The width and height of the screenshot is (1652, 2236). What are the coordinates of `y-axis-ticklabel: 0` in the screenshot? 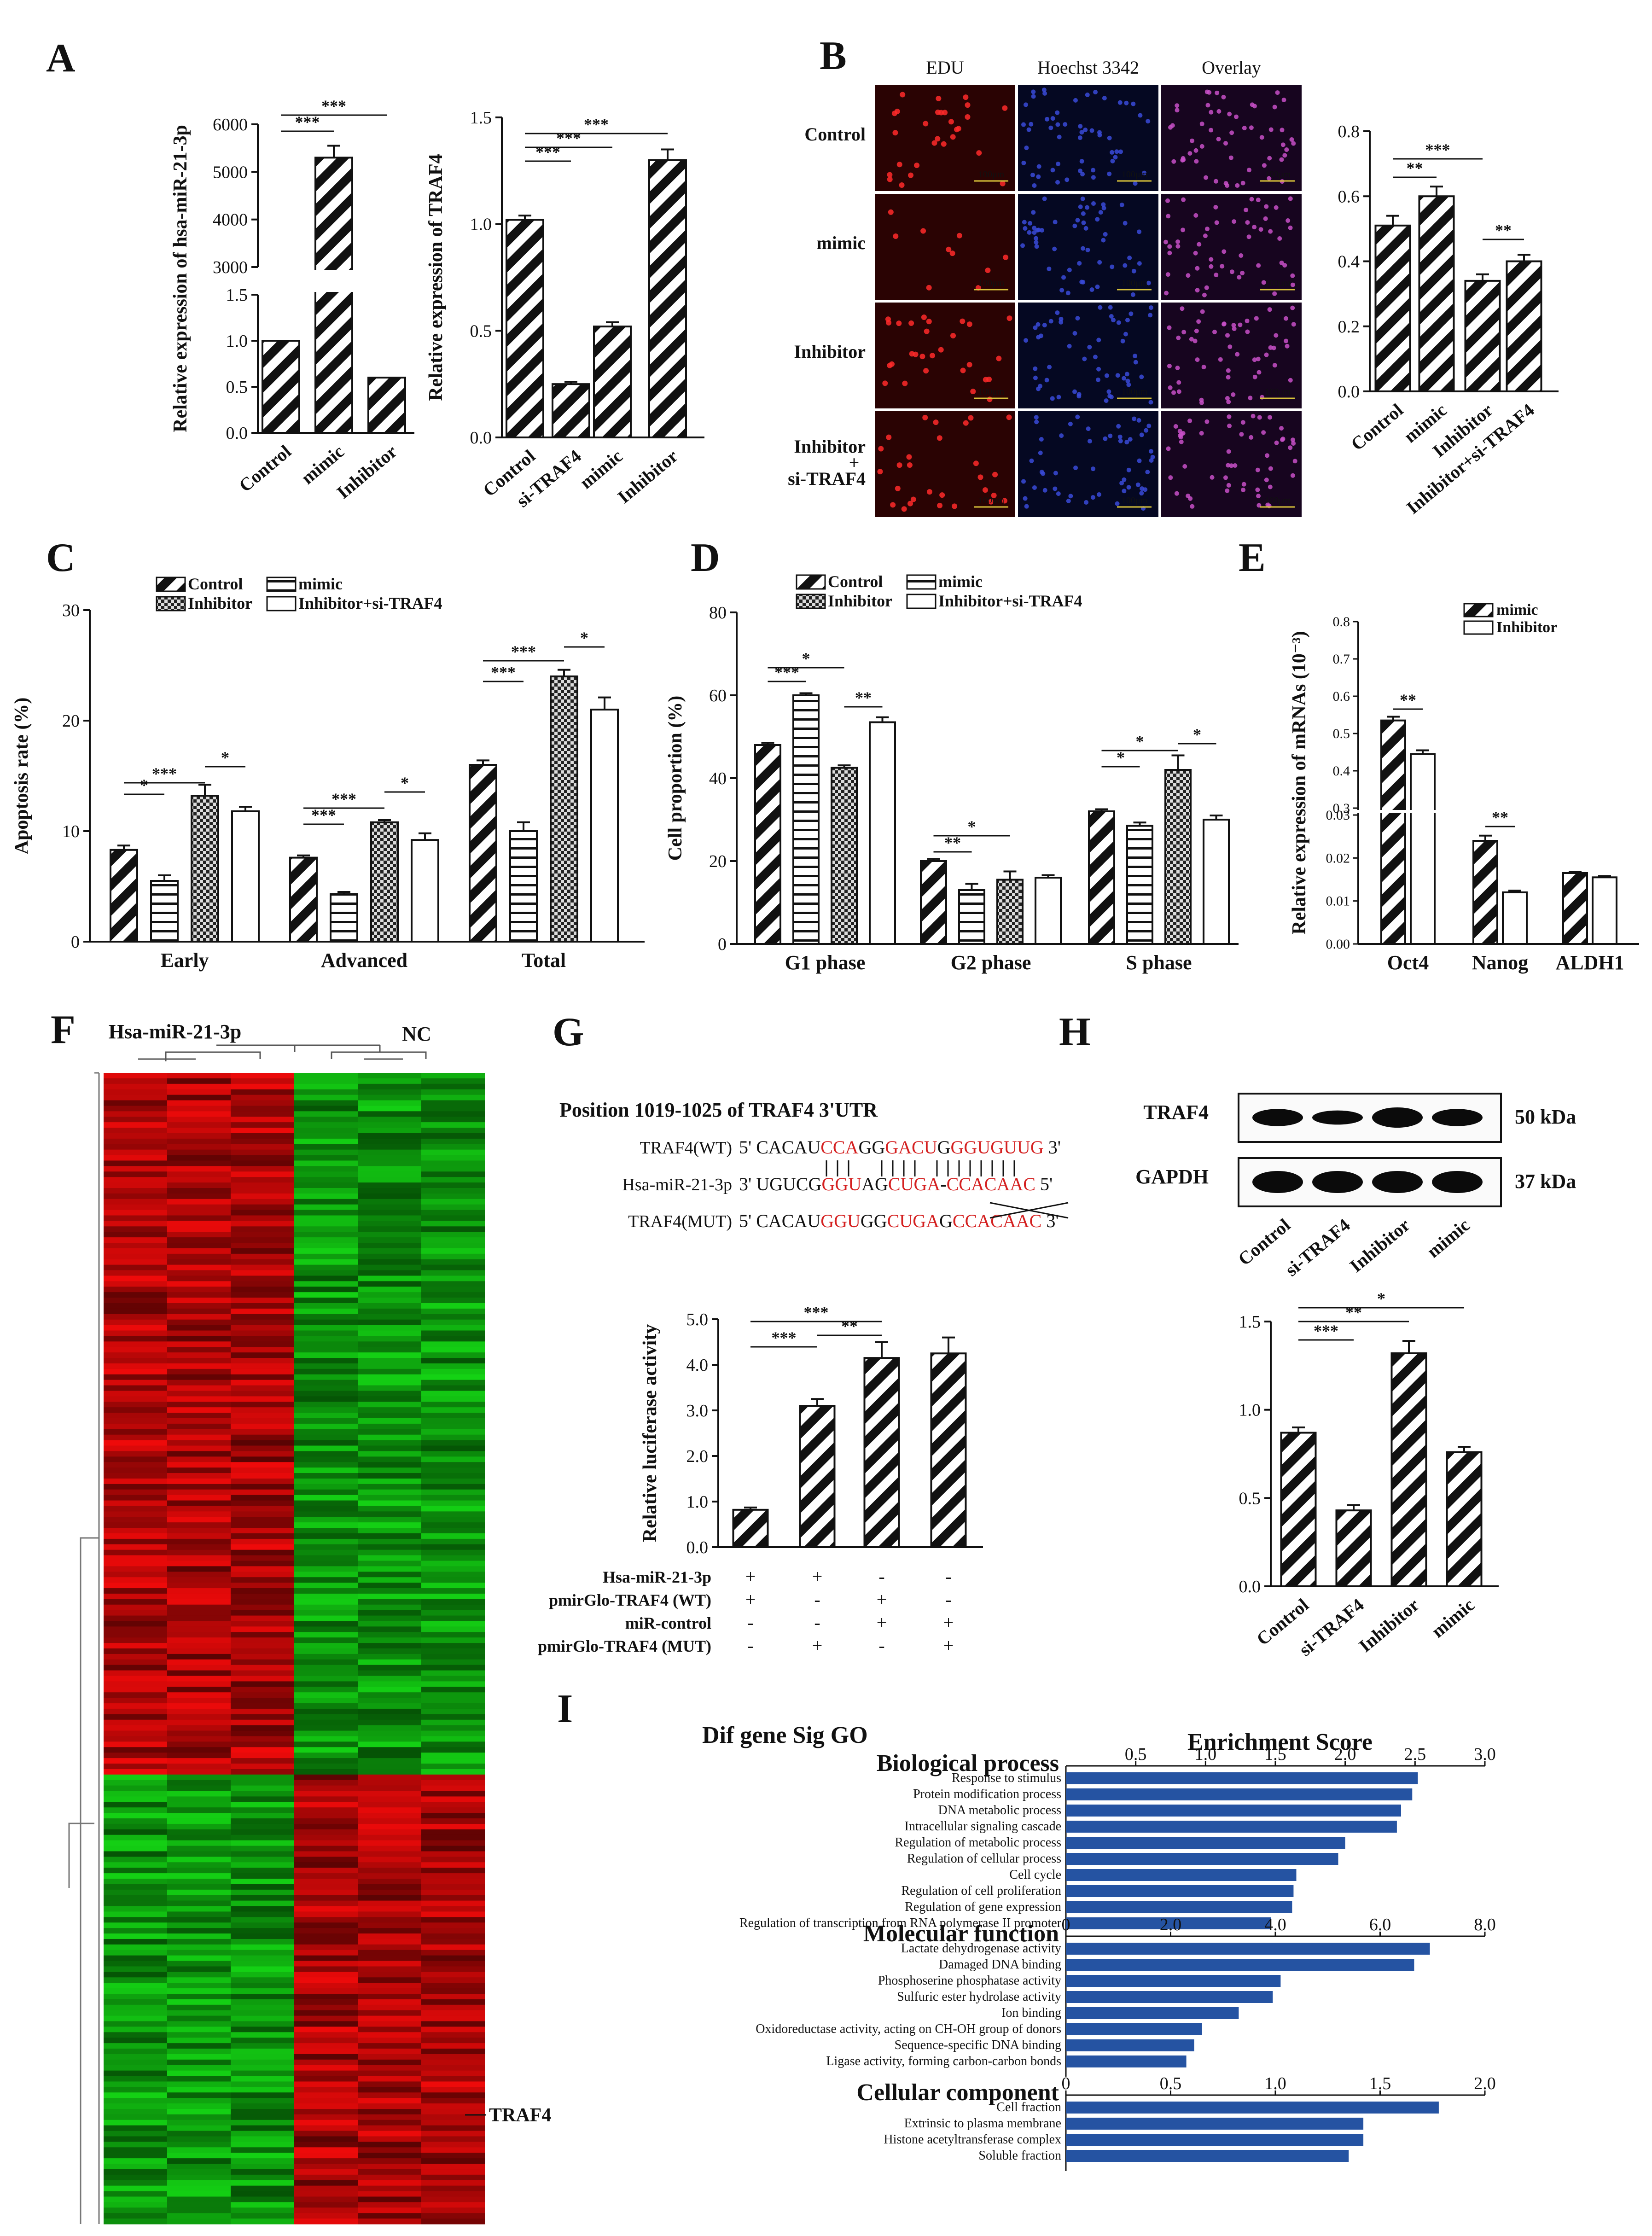 It's located at (75, 942).